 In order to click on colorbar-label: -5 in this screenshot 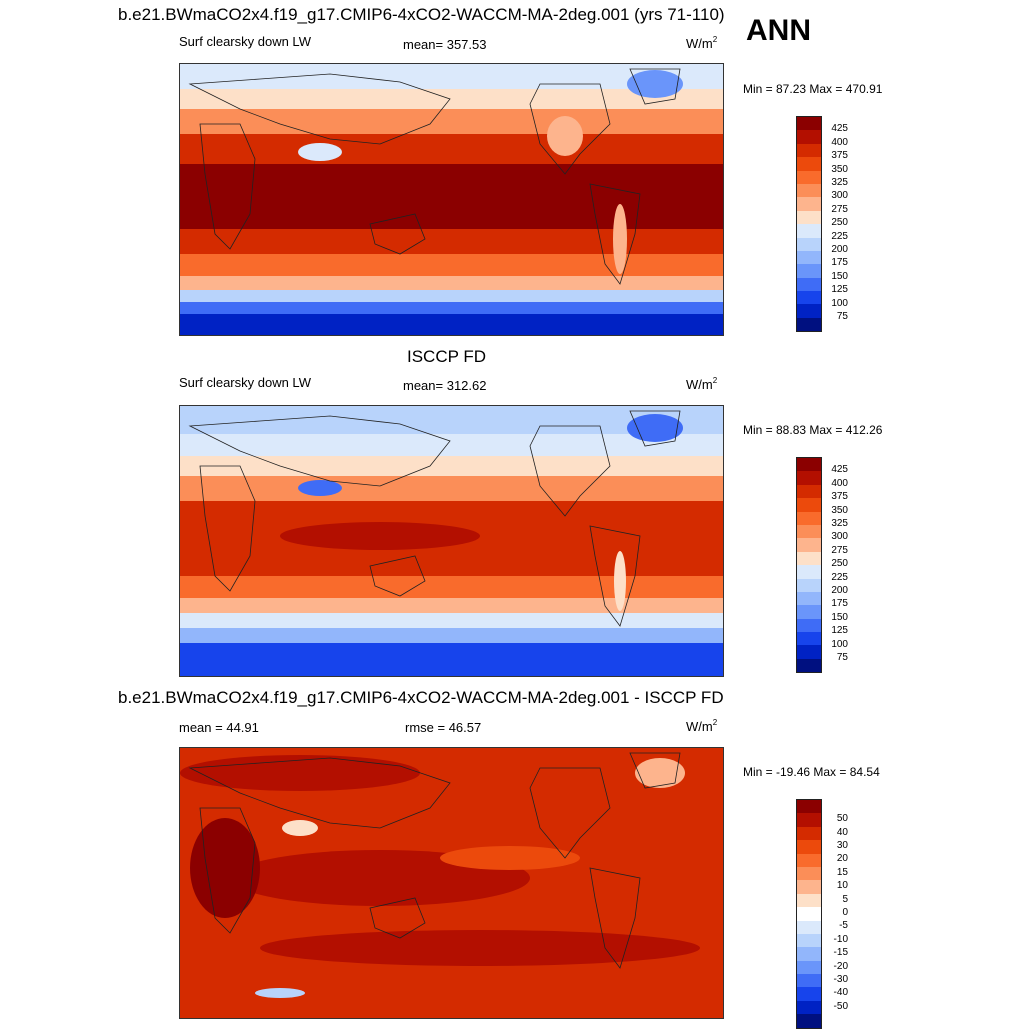, I will do `click(843, 926)`.